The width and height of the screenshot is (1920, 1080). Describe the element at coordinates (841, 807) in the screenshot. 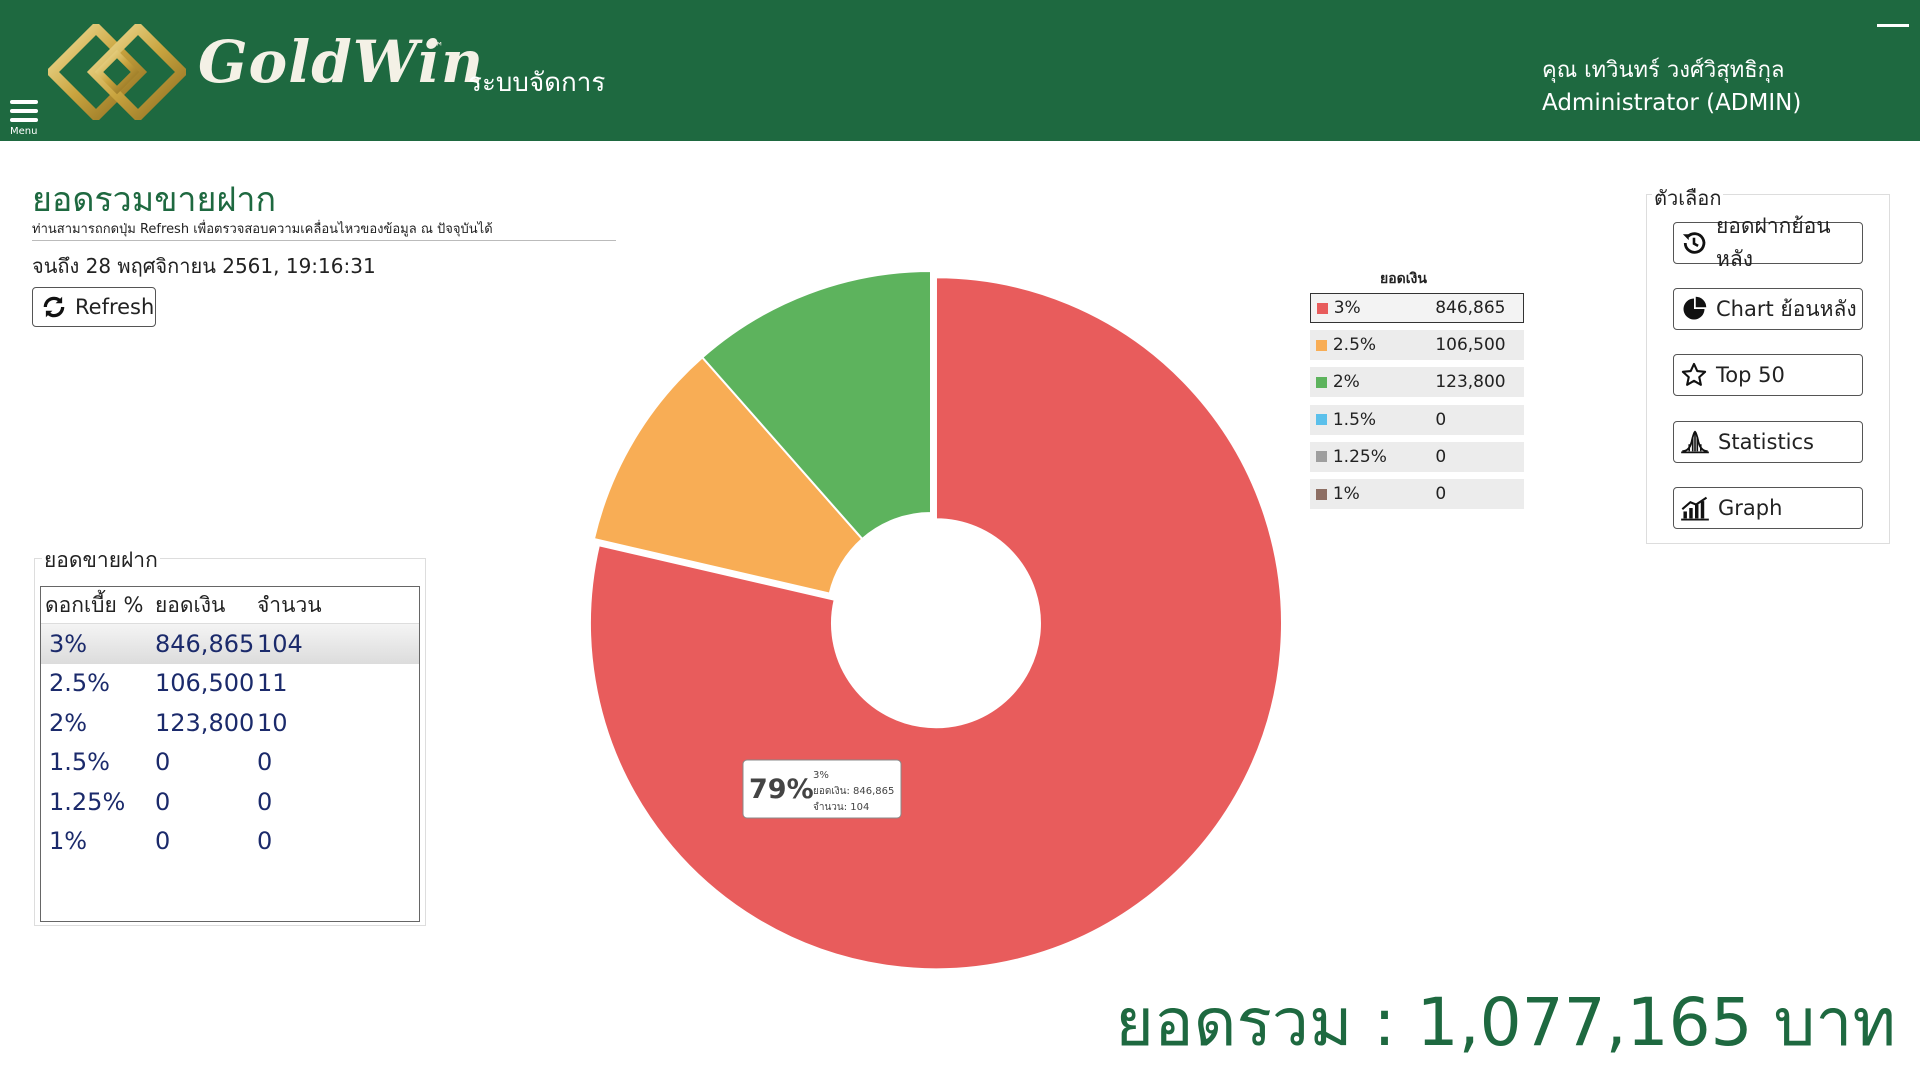

I see `tooltip-count: จำนวน: 104` at that location.